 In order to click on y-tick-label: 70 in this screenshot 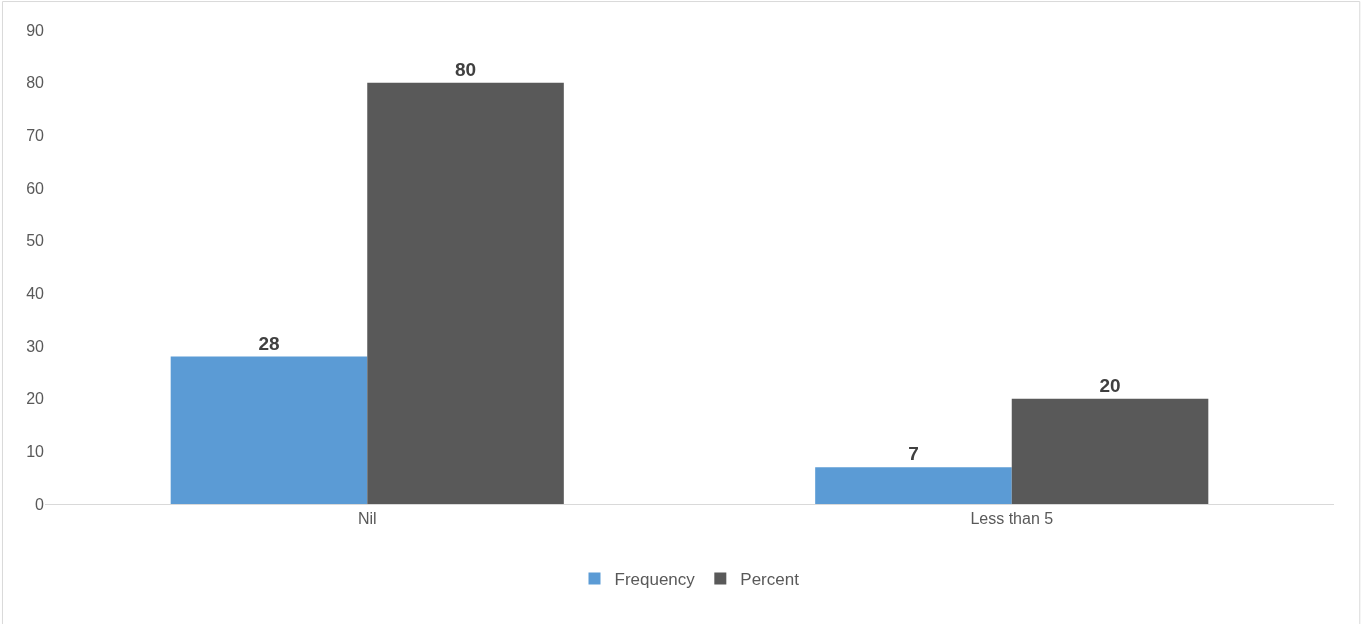, I will do `click(35, 135)`.